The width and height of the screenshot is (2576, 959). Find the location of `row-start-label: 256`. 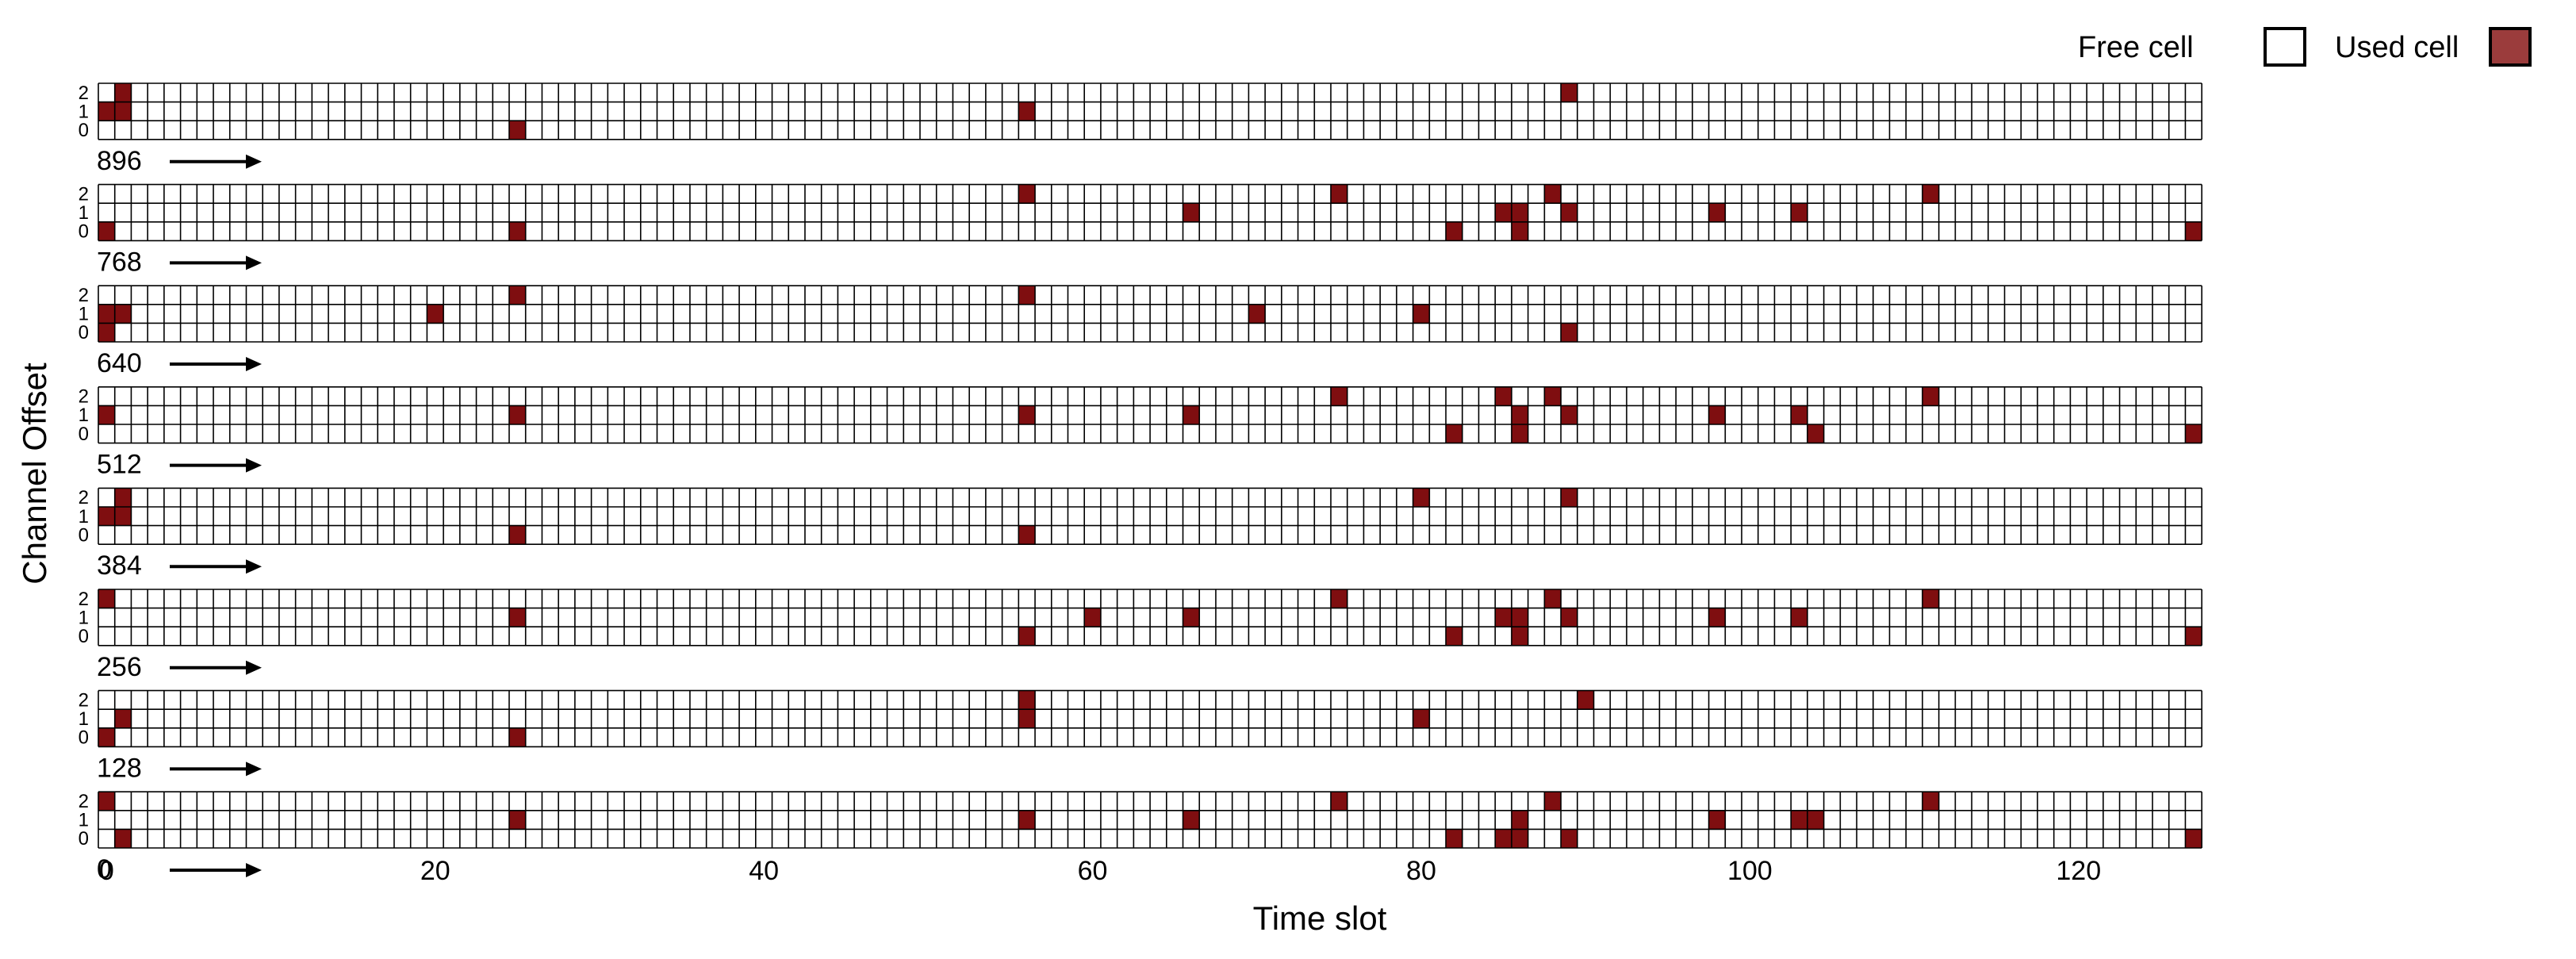

row-start-label: 256 is located at coordinates (120, 667).